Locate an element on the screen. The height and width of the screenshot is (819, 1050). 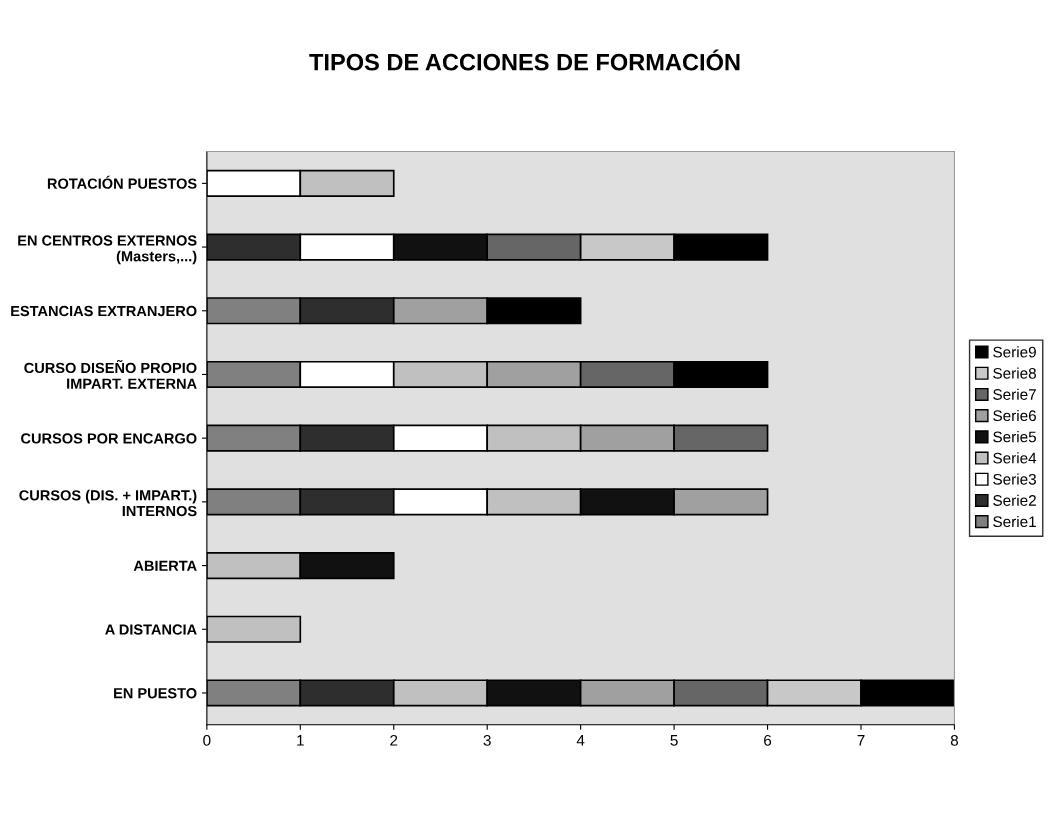
x-tick-label: 0 is located at coordinates (207, 740).